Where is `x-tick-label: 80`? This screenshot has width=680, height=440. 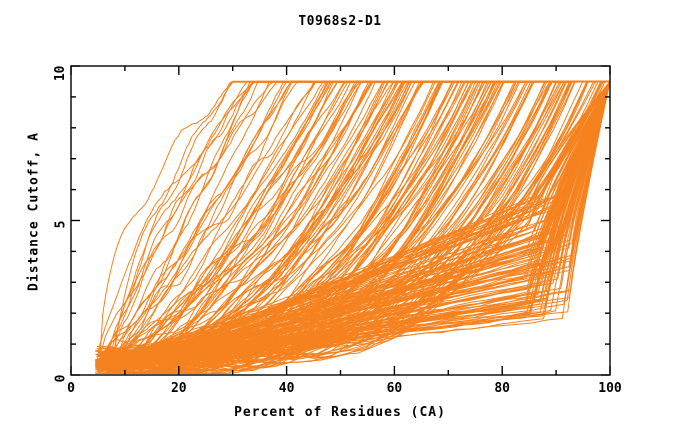
x-tick-label: 80 is located at coordinates (502, 388).